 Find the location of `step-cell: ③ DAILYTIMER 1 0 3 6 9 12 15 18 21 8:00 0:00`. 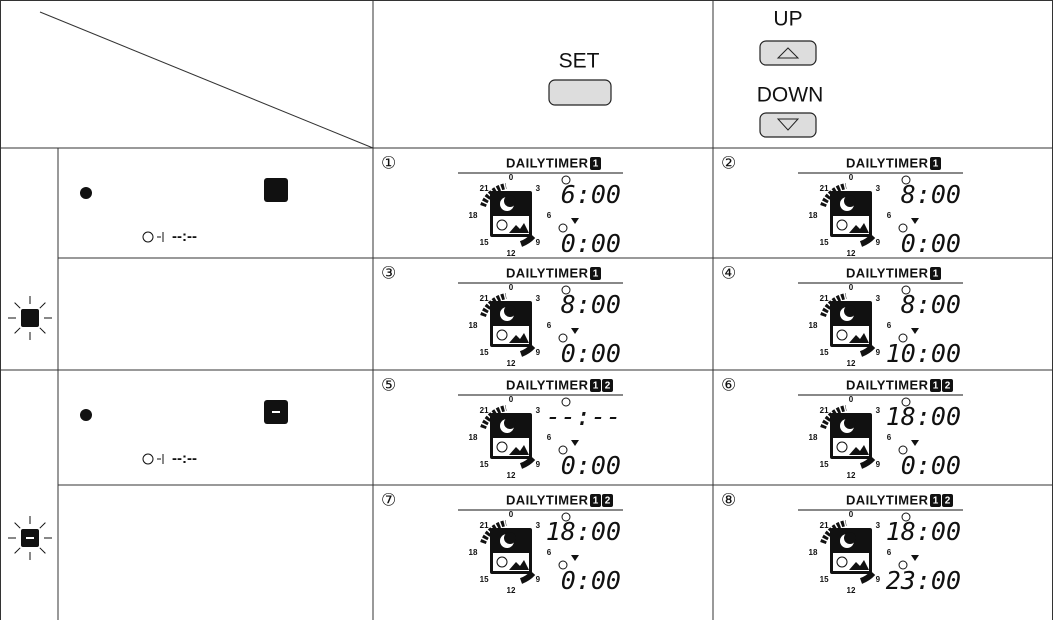

step-cell: ③ DAILYTIMER 1 0 3 6 9 12 15 18 21 8:00 0:00 is located at coordinates (502, 315).